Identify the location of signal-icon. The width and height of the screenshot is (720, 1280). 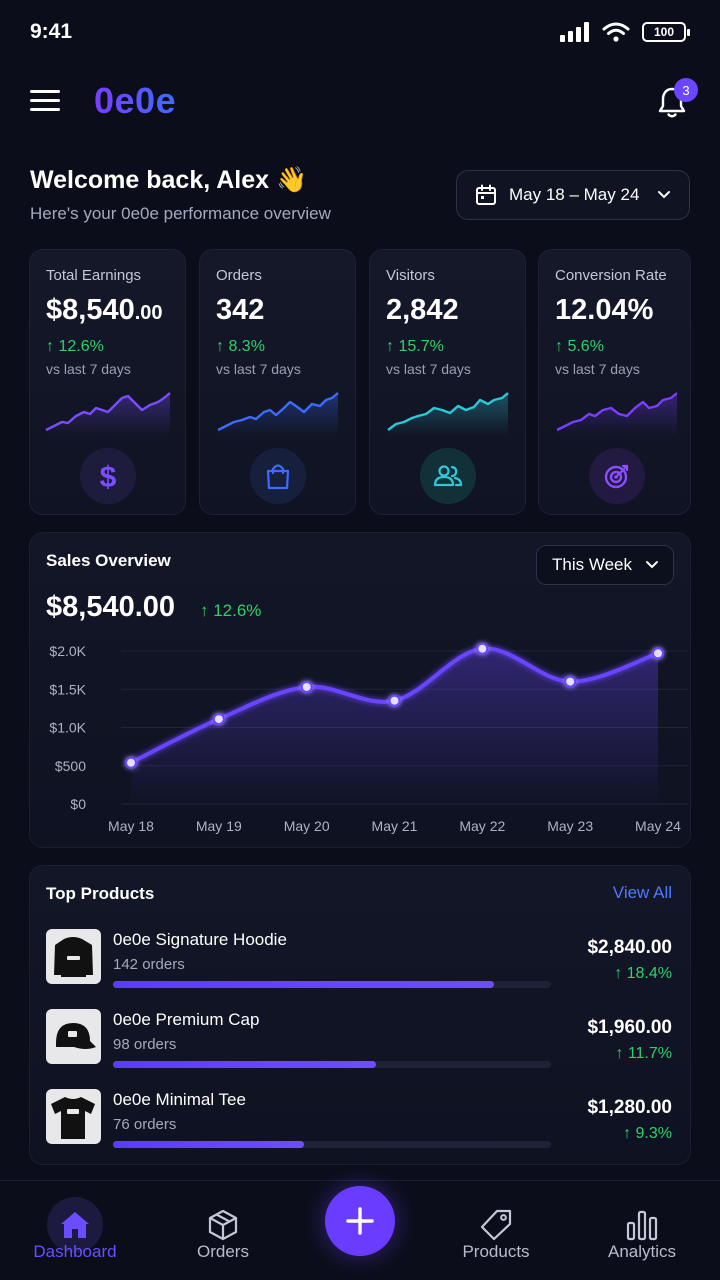
(574, 32).